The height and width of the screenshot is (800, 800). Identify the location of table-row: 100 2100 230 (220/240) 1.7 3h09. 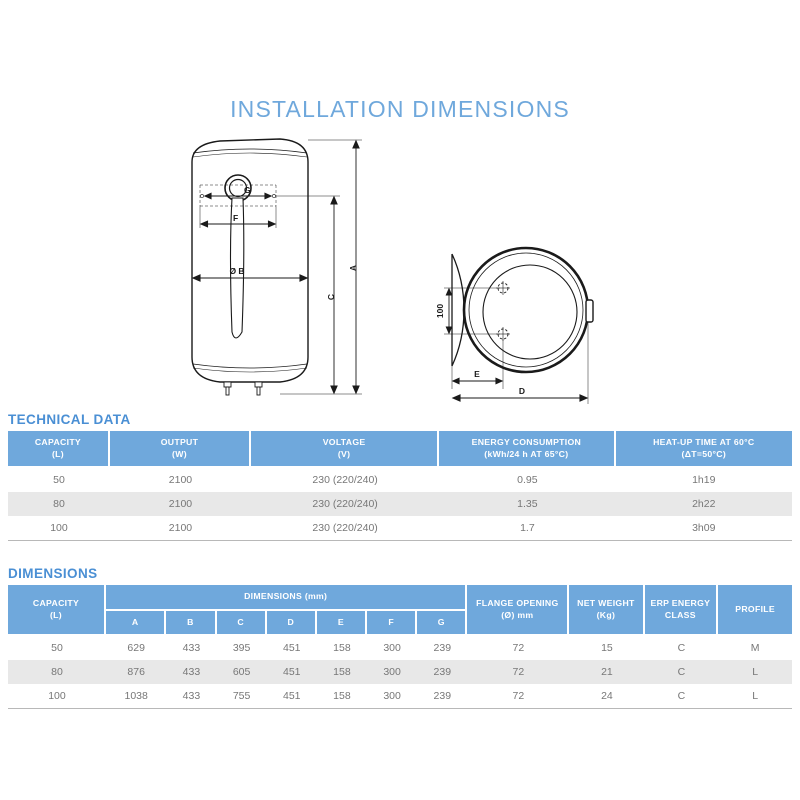
(400, 529).